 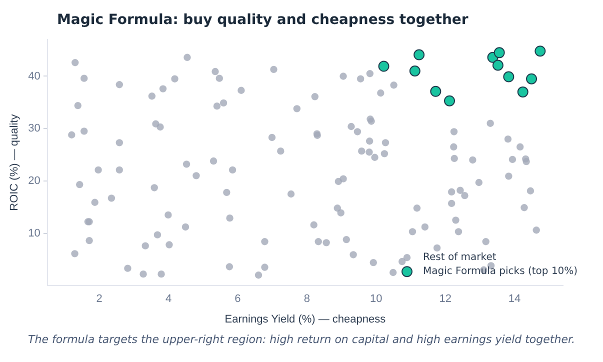 I want to click on text: The formula targets the upper-right region: high return on capital and high earnings yield together., so click(x=301, y=339).